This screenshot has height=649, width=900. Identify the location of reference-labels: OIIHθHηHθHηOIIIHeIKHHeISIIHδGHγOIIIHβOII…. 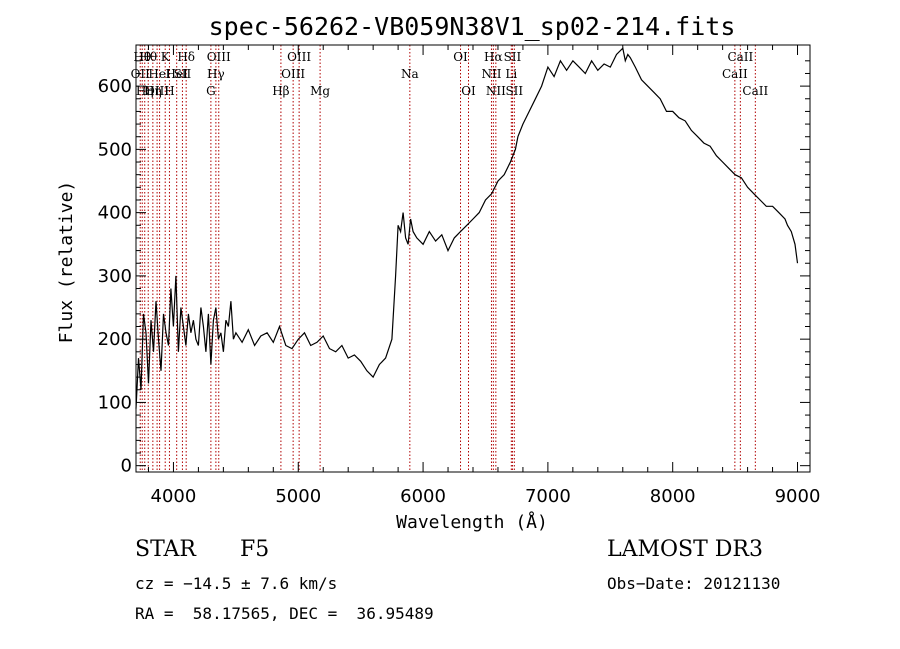
(450, 74).